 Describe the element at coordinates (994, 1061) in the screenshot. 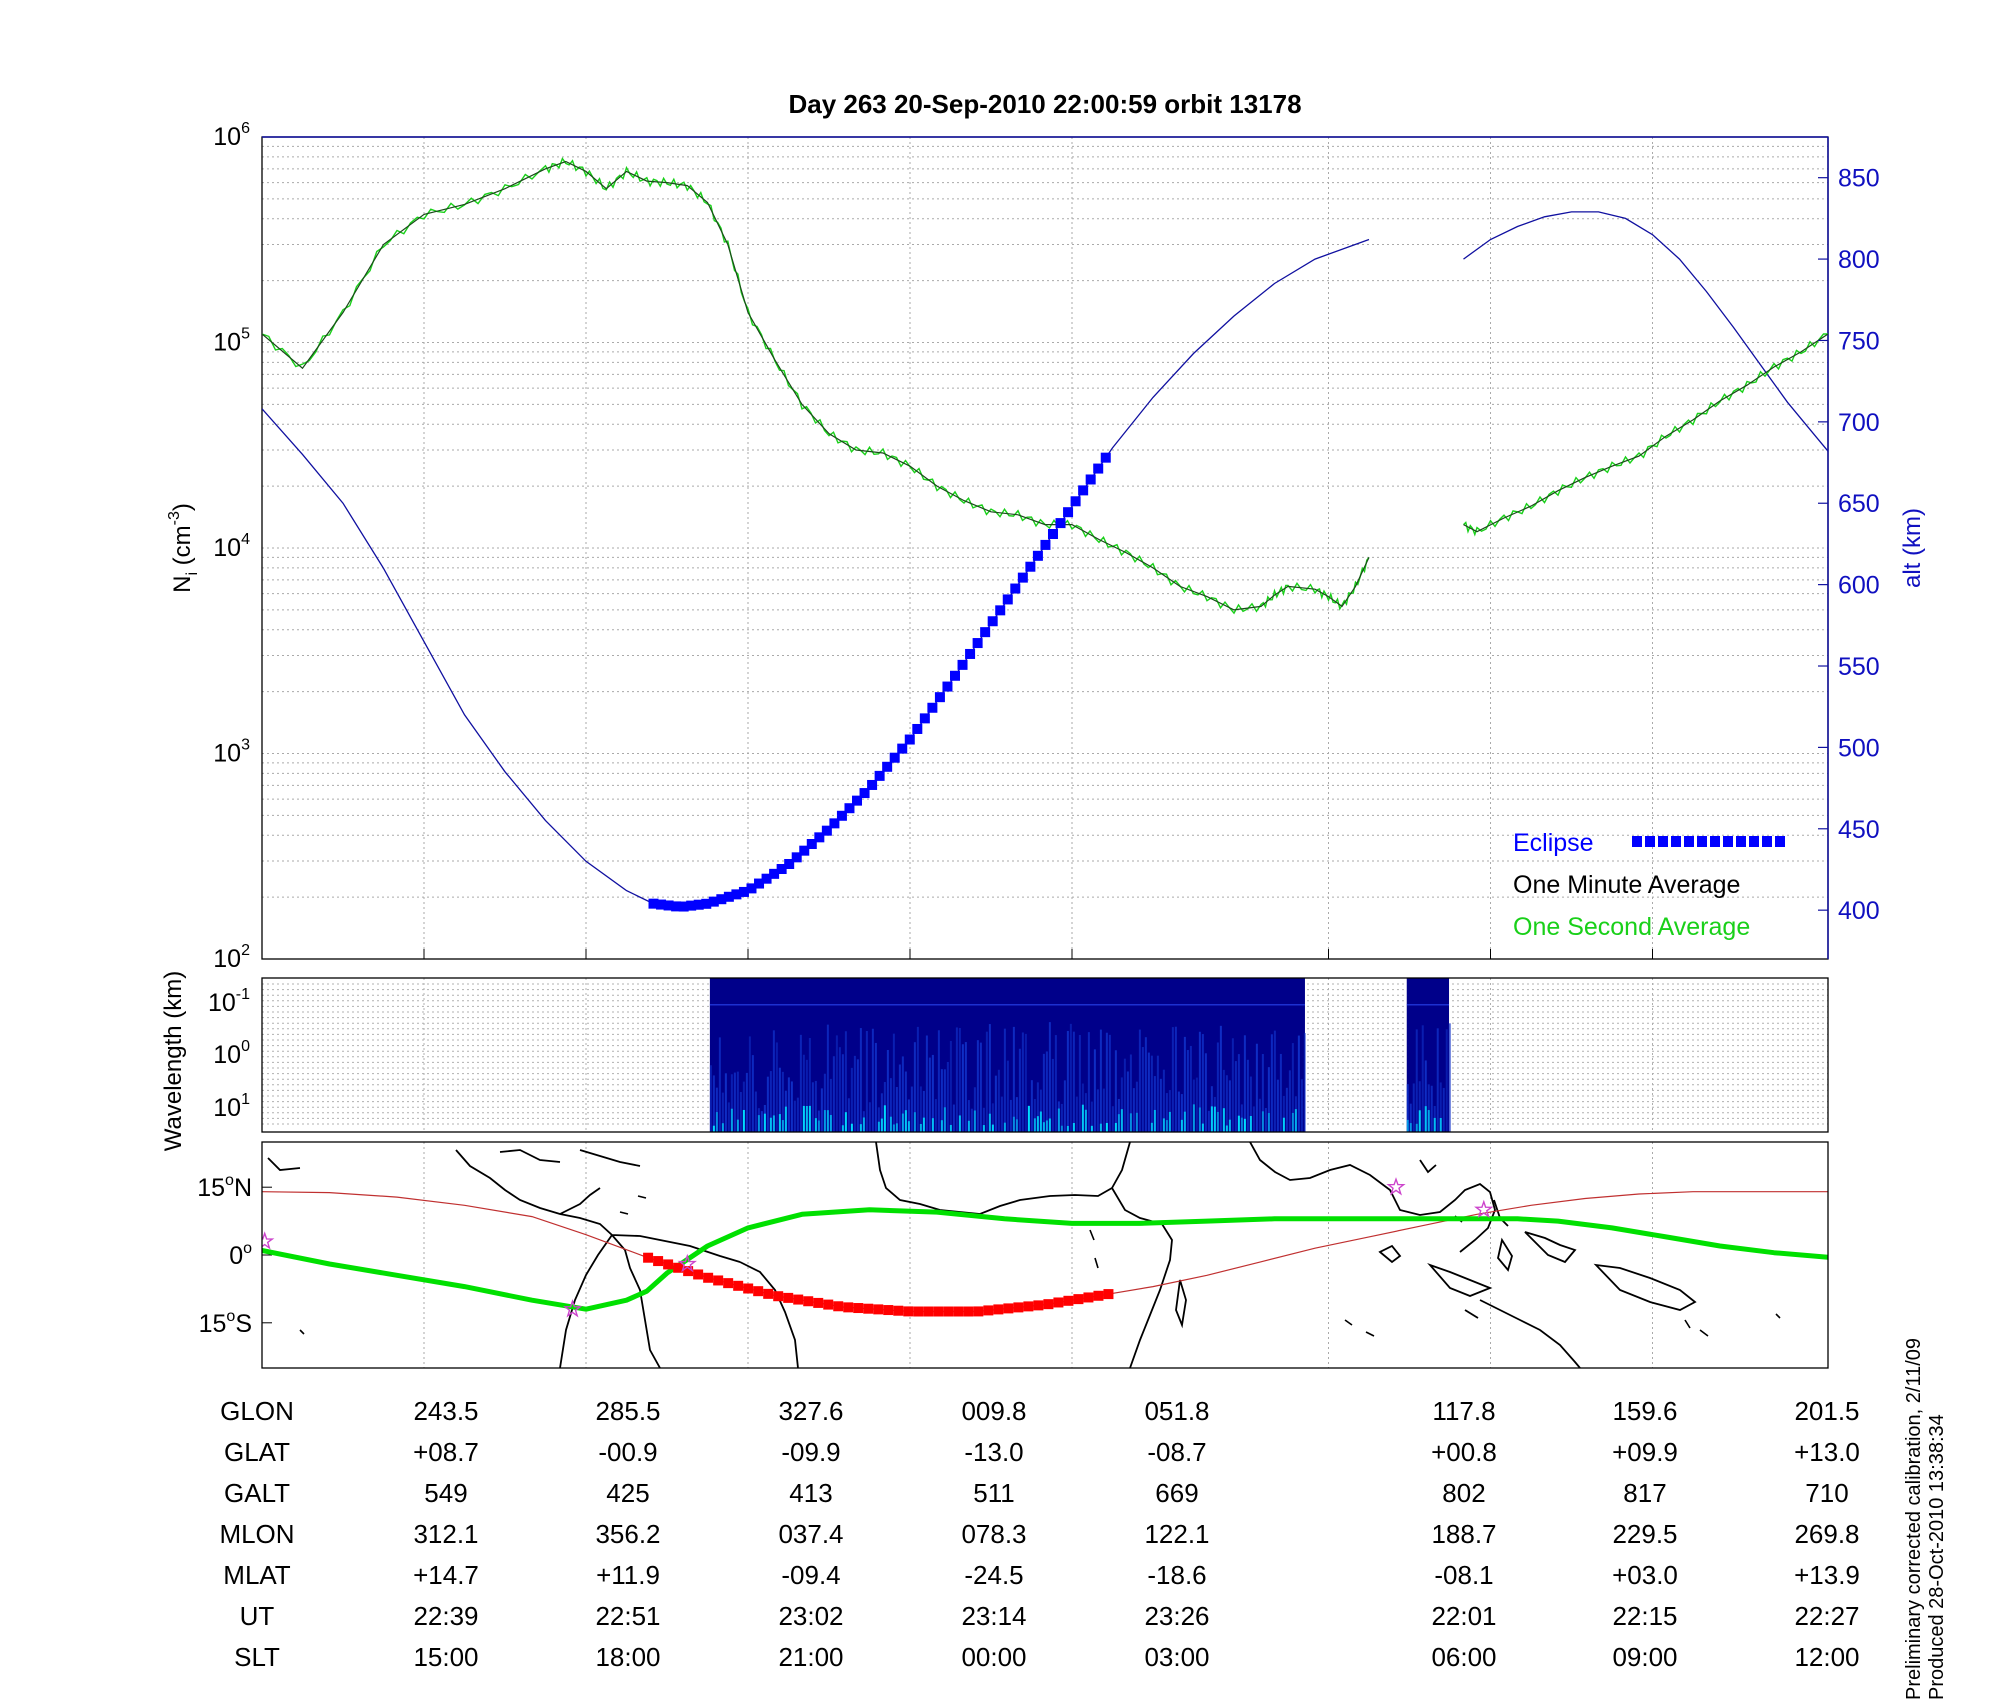

I see `spectrogram-panel: 10-1 100 101 Wavelength (km)` at that location.